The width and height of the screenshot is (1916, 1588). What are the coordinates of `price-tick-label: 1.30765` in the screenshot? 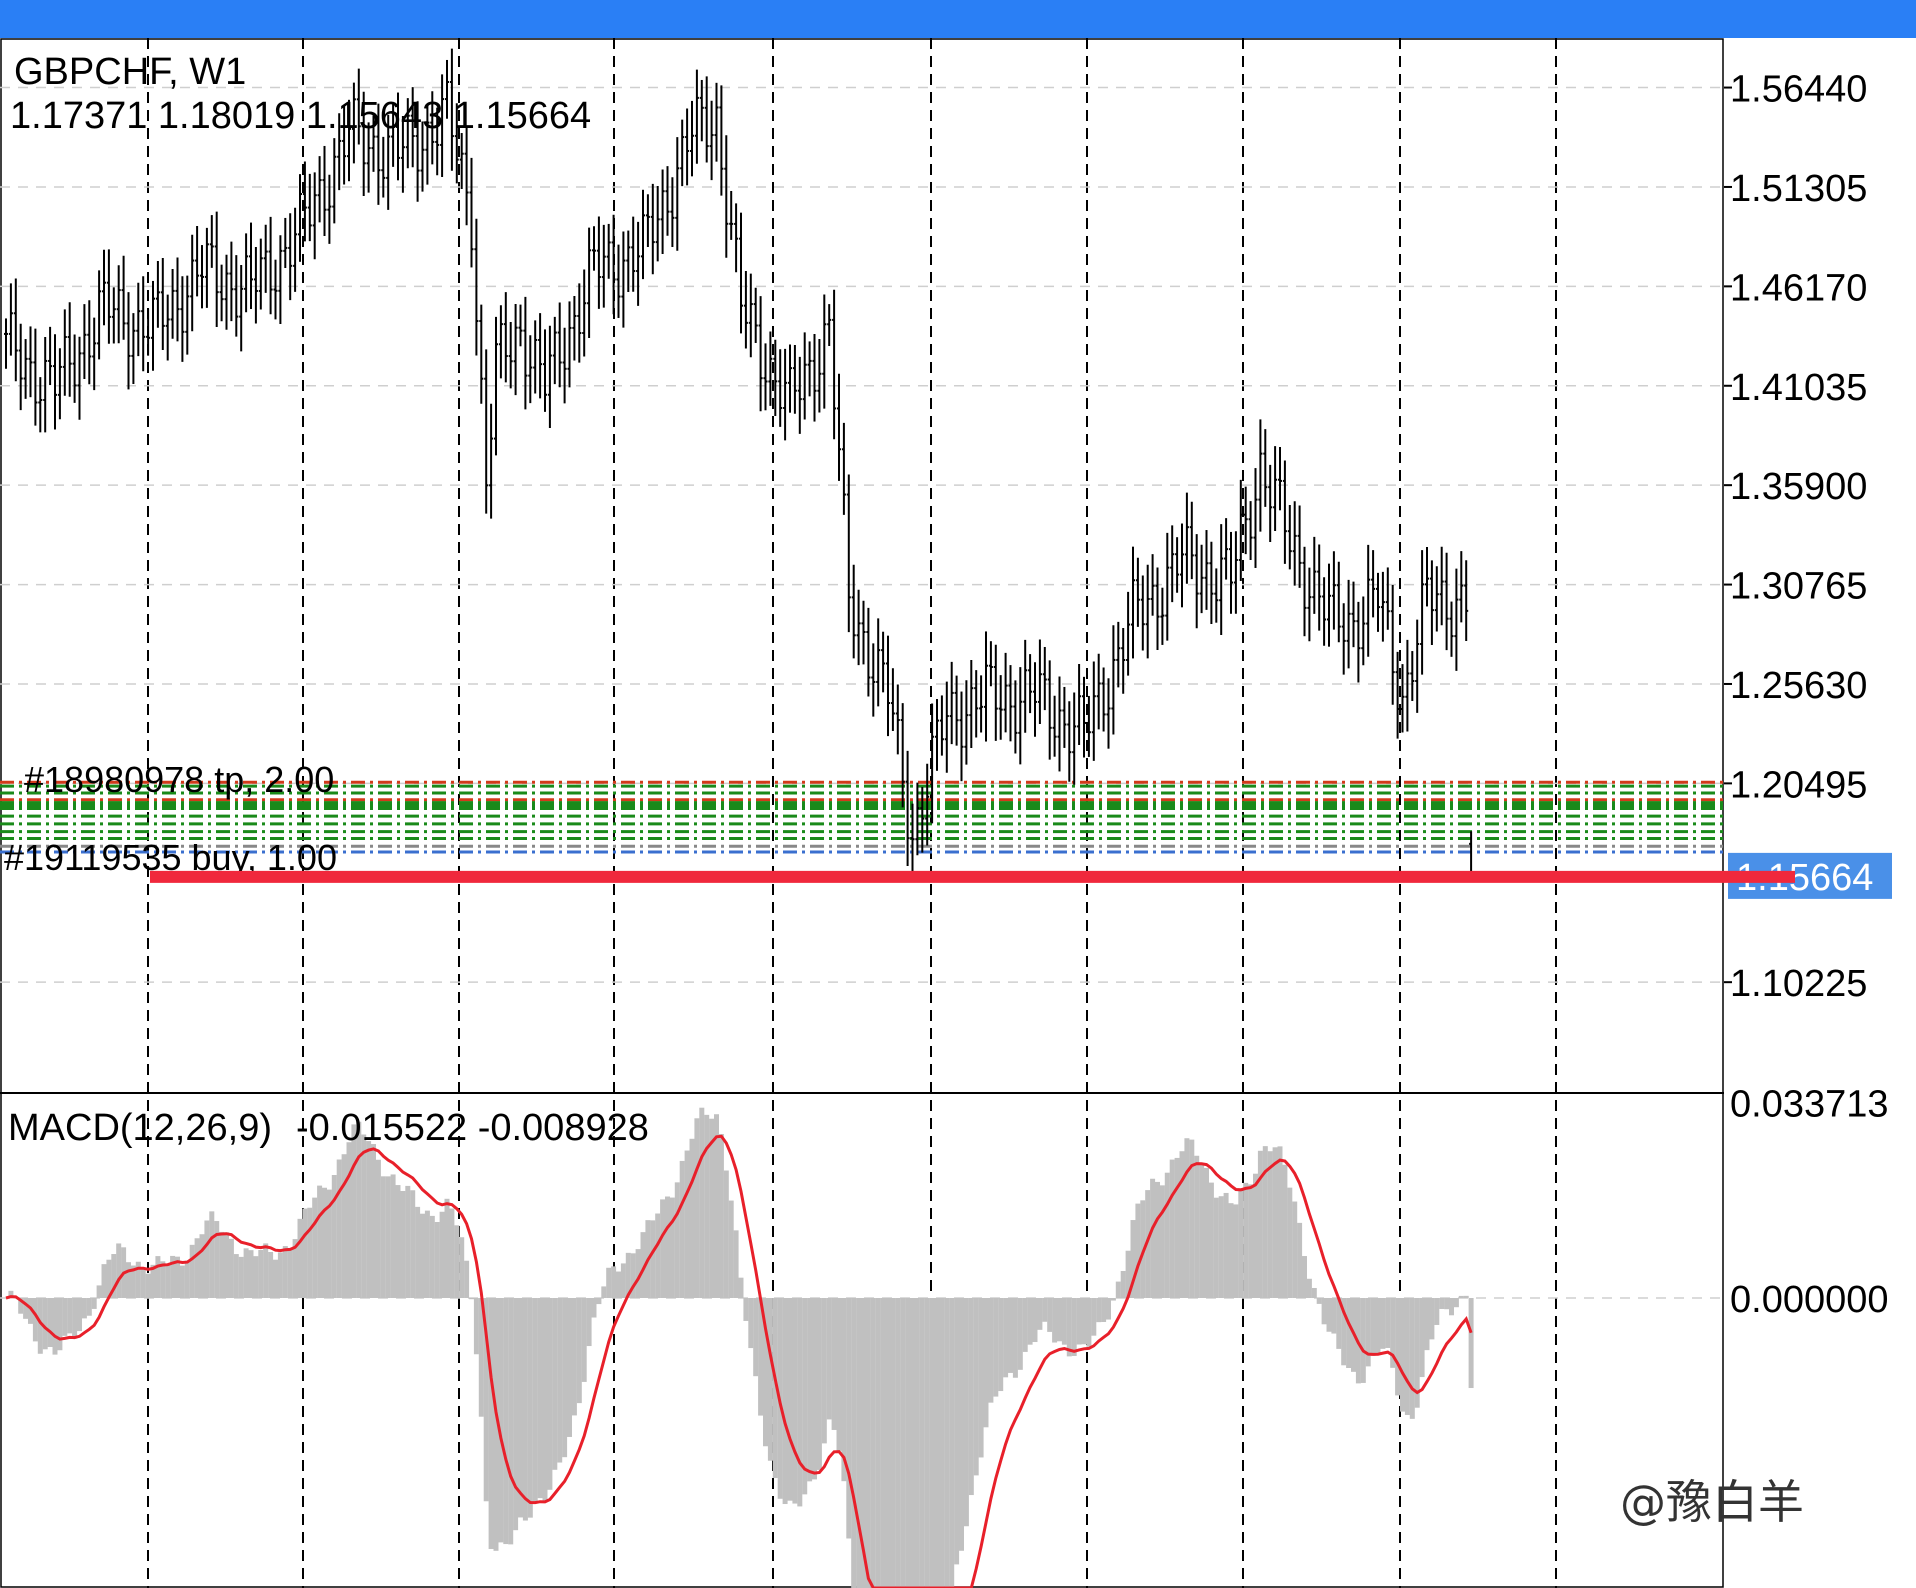 It's located at (1798, 587).